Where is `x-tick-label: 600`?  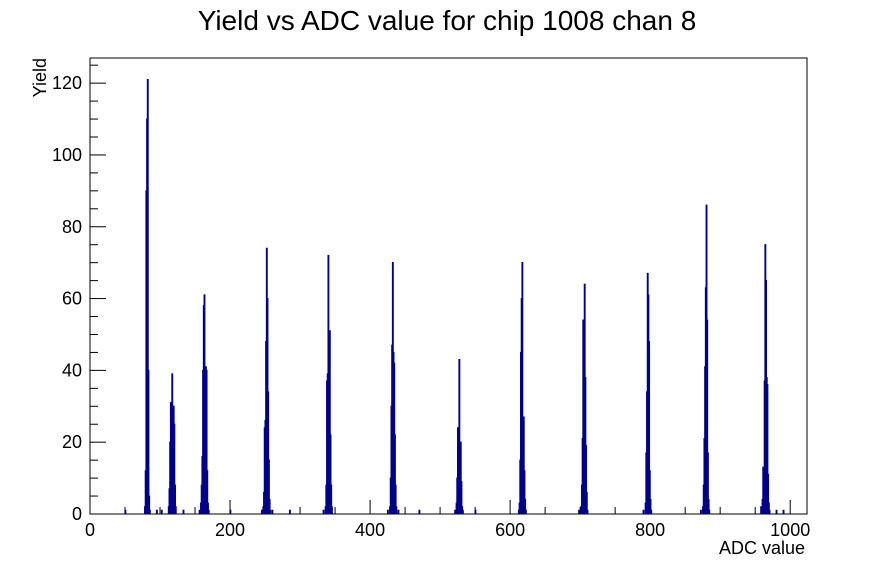
x-tick-label: 600 is located at coordinates (510, 530).